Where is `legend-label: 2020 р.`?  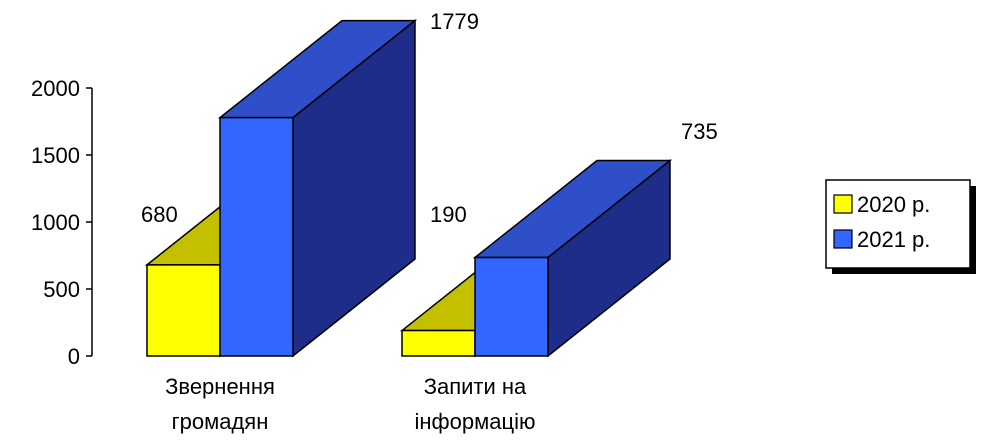 legend-label: 2020 р. is located at coordinates (893, 204).